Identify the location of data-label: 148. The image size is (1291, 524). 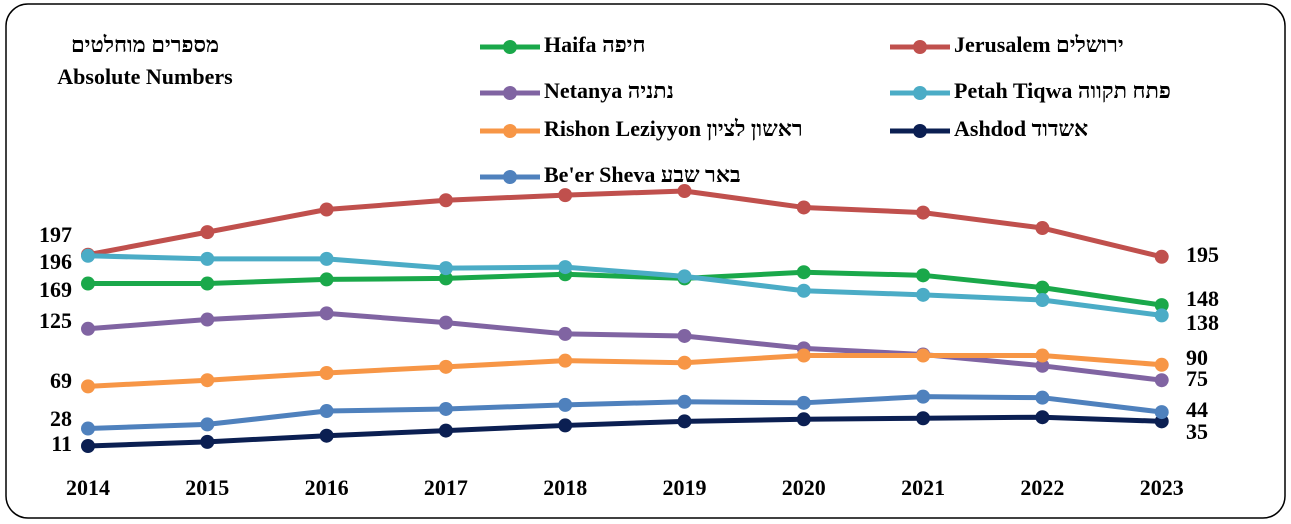
(1202, 298).